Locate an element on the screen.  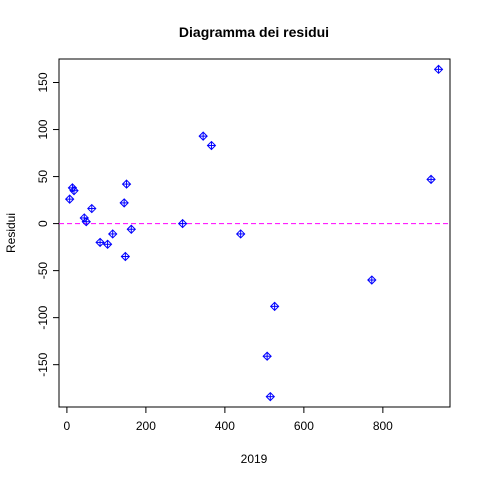
x-tick-label-1: 200 is located at coordinates (146, 426).